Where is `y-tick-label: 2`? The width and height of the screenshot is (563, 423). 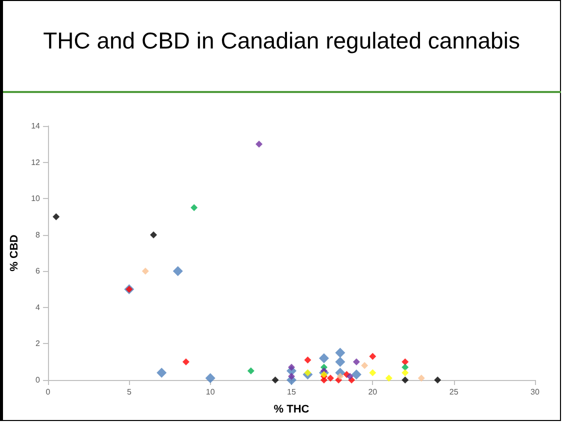 y-tick-label: 2 is located at coordinates (38, 343).